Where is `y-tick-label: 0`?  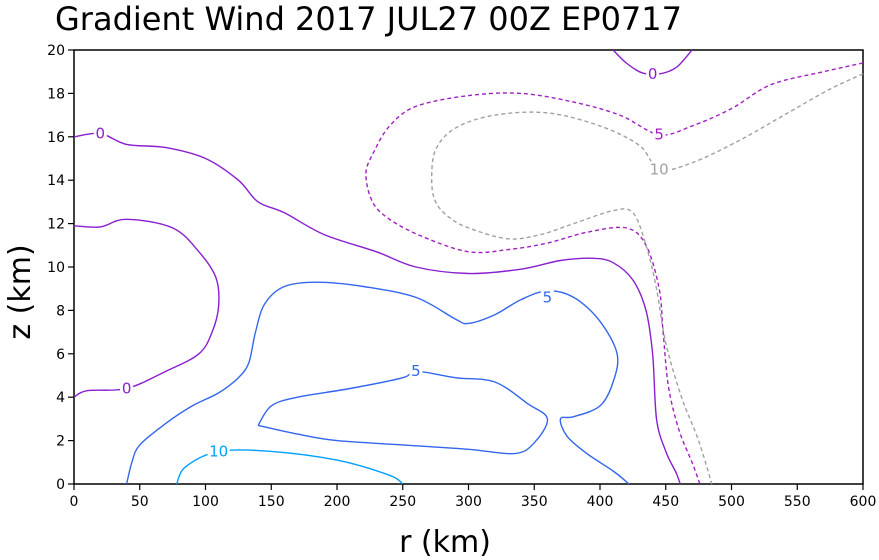
y-tick-label: 0 is located at coordinates (60, 485).